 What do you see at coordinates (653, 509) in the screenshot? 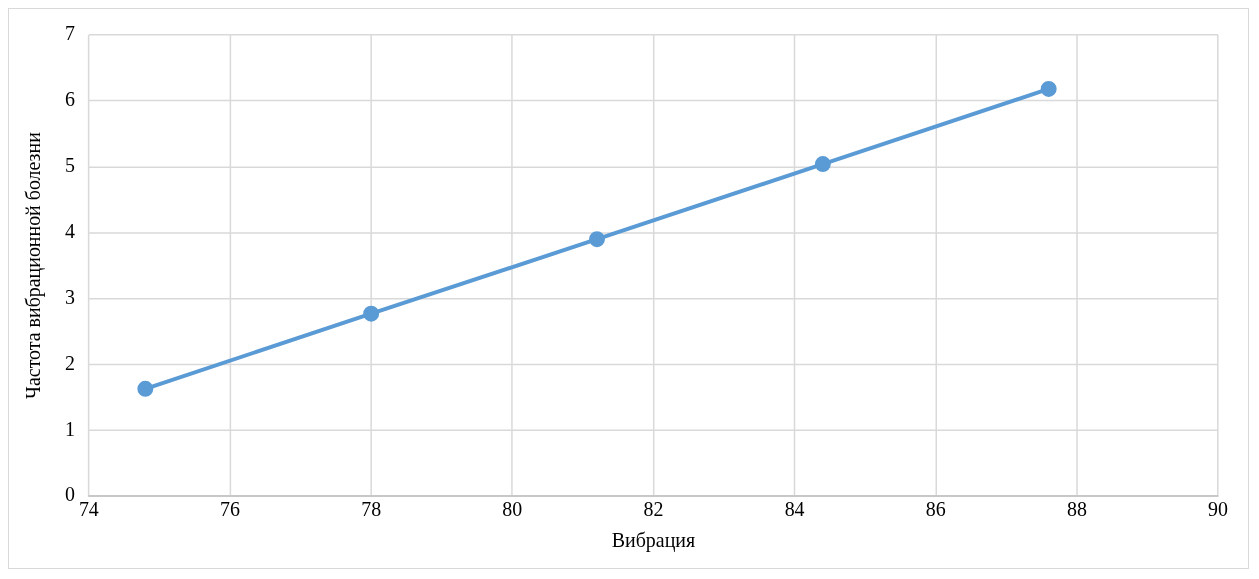
I see `x-tick-label: 82` at bounding box center [653, 509].